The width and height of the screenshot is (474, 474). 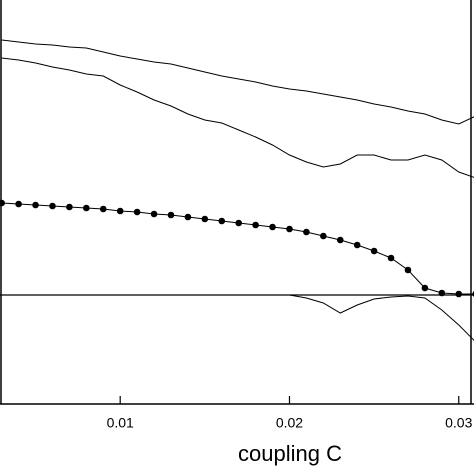 I want to click on line, so click(x=237, y=317).